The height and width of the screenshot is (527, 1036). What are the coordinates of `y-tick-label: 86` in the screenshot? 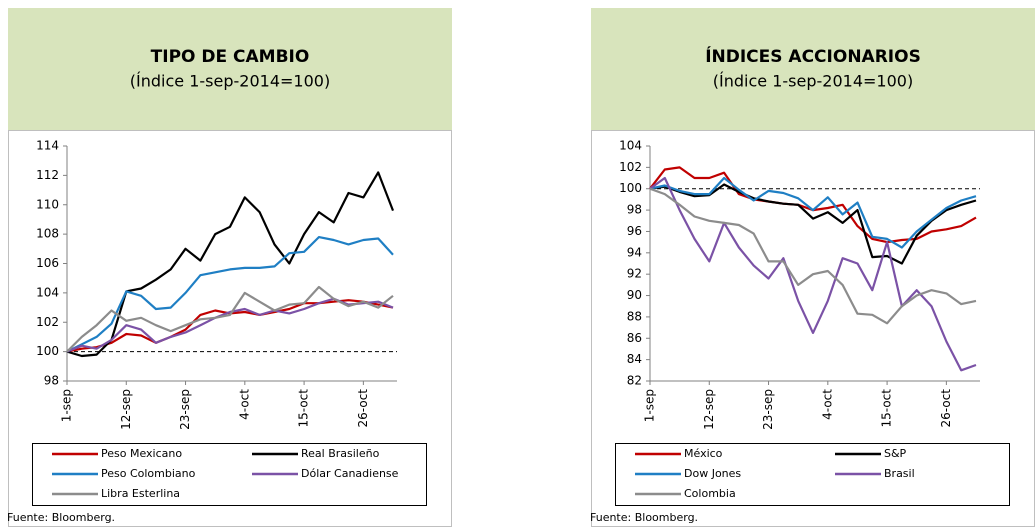 It's located at (634, 338).